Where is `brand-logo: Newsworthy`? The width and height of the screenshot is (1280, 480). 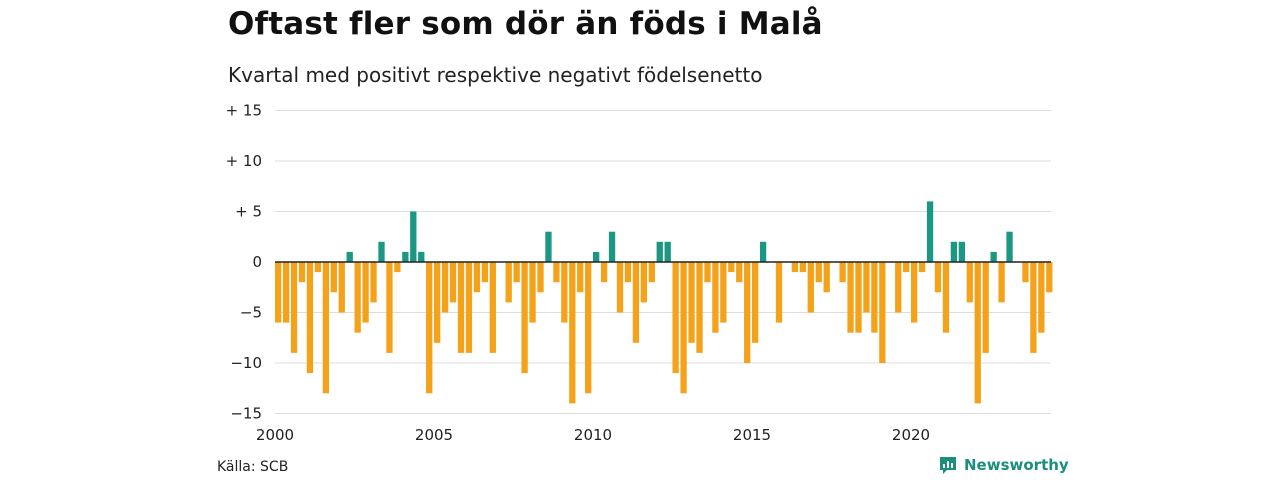 brand-logo: Newsworthy is located at coordinates (1003, 465).